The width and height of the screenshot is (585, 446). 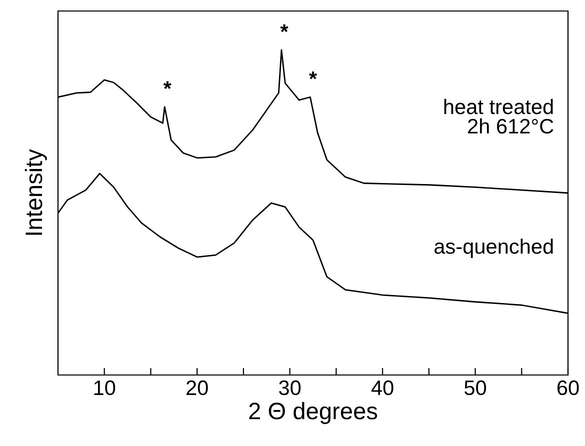 I want to click on text: heat treated 2h 612°C, so click(x=499, y=116).